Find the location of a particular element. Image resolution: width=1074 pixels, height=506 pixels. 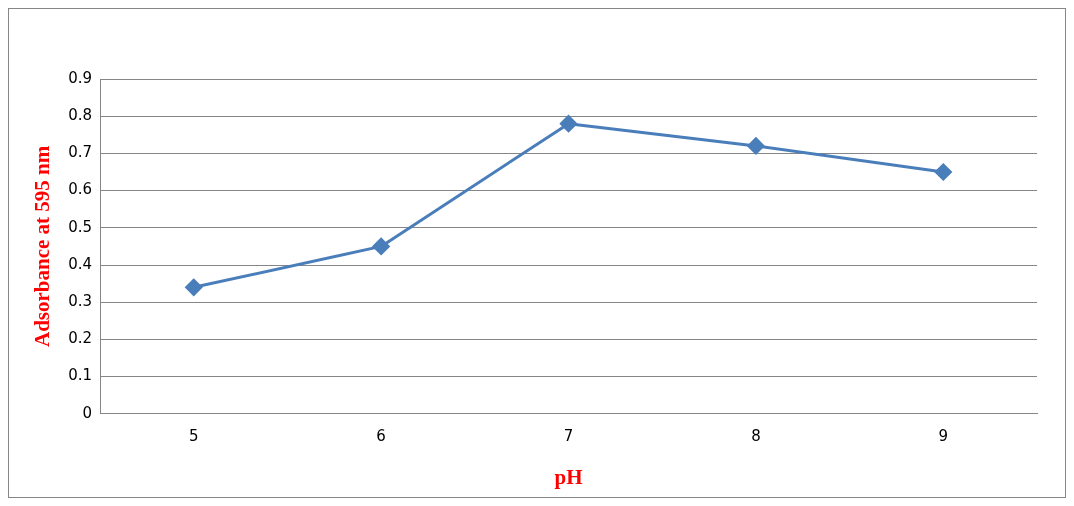

y-tick-label: 0 is located at coordinates (87, 412).